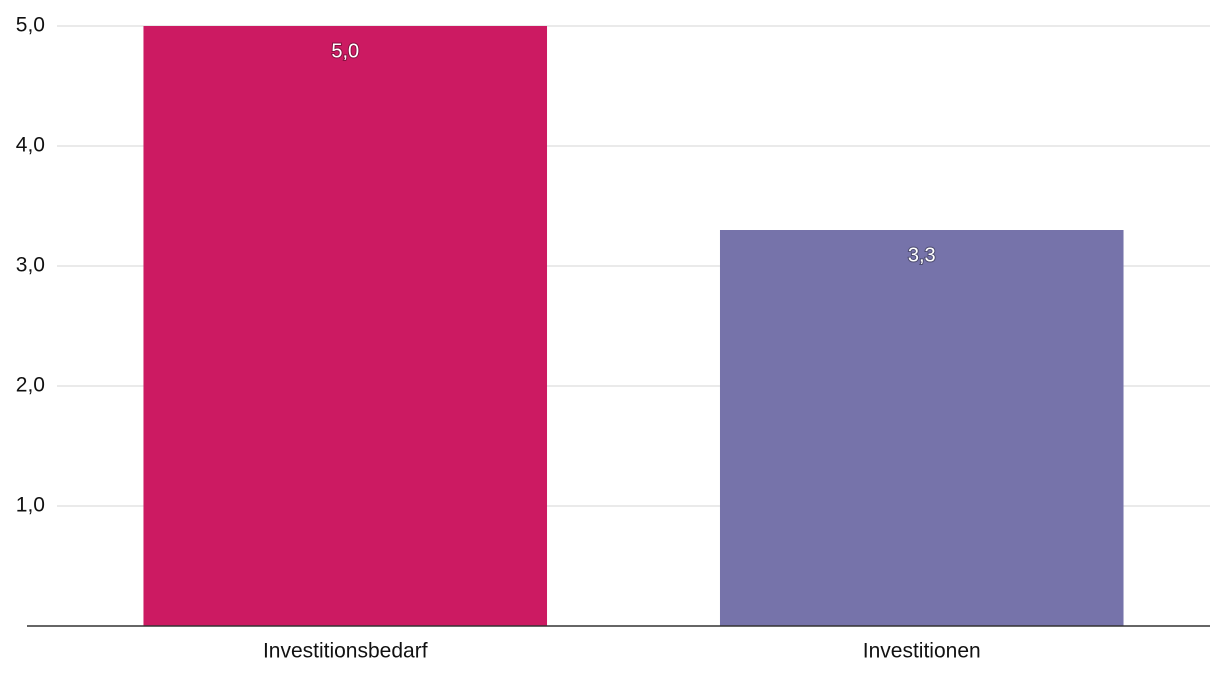  Describe the element at coordinates (345, 651) in the screenshot. I see `x-tick-label: Investitionsbedarf` at that location.